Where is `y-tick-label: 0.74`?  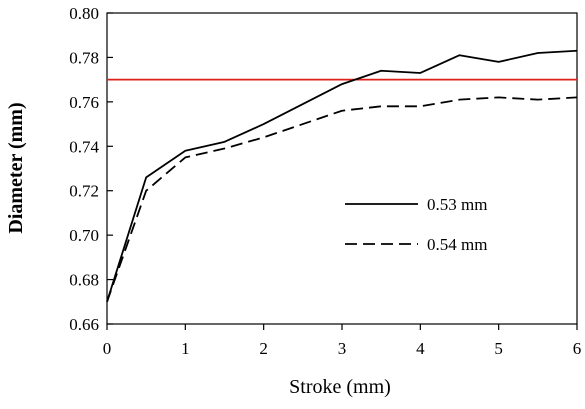 y-tick-label: 0.74 is located at coordinates (84, 146).